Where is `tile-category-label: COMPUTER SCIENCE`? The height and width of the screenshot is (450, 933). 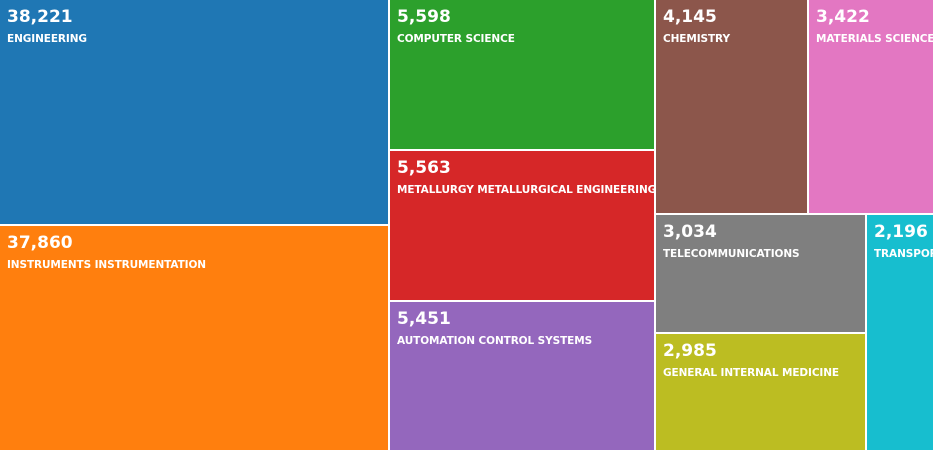
tile-category-label: COMPUTER SCIENCE is located at coordinates (456, 39).